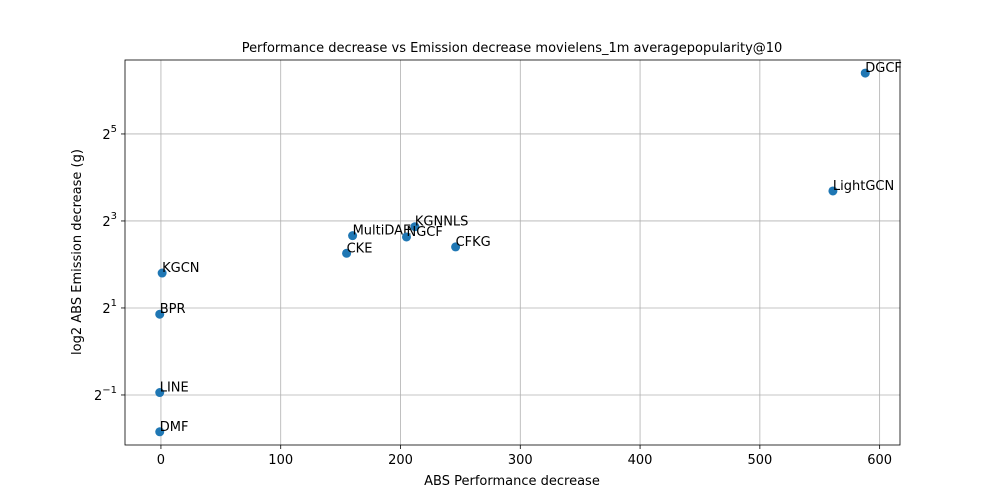 The width and height of the screenshot is (1000, 504). What do you see at coordinates (161, 460) in the screenshot?
I see `x-tick-label: 0` at bounding box center [161, 460].